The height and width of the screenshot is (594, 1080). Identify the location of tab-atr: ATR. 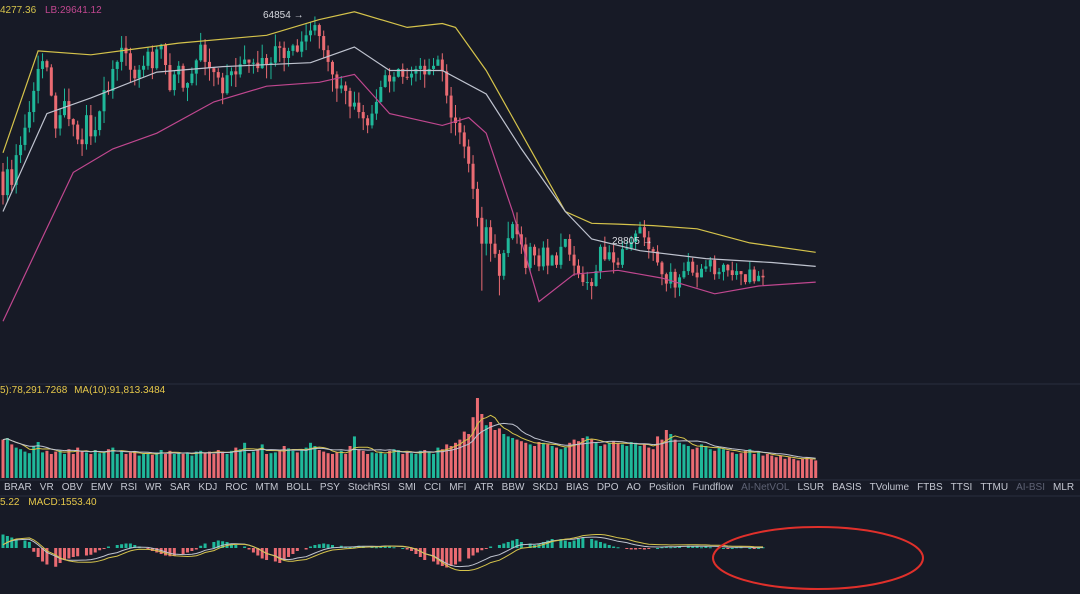
(484, 487).